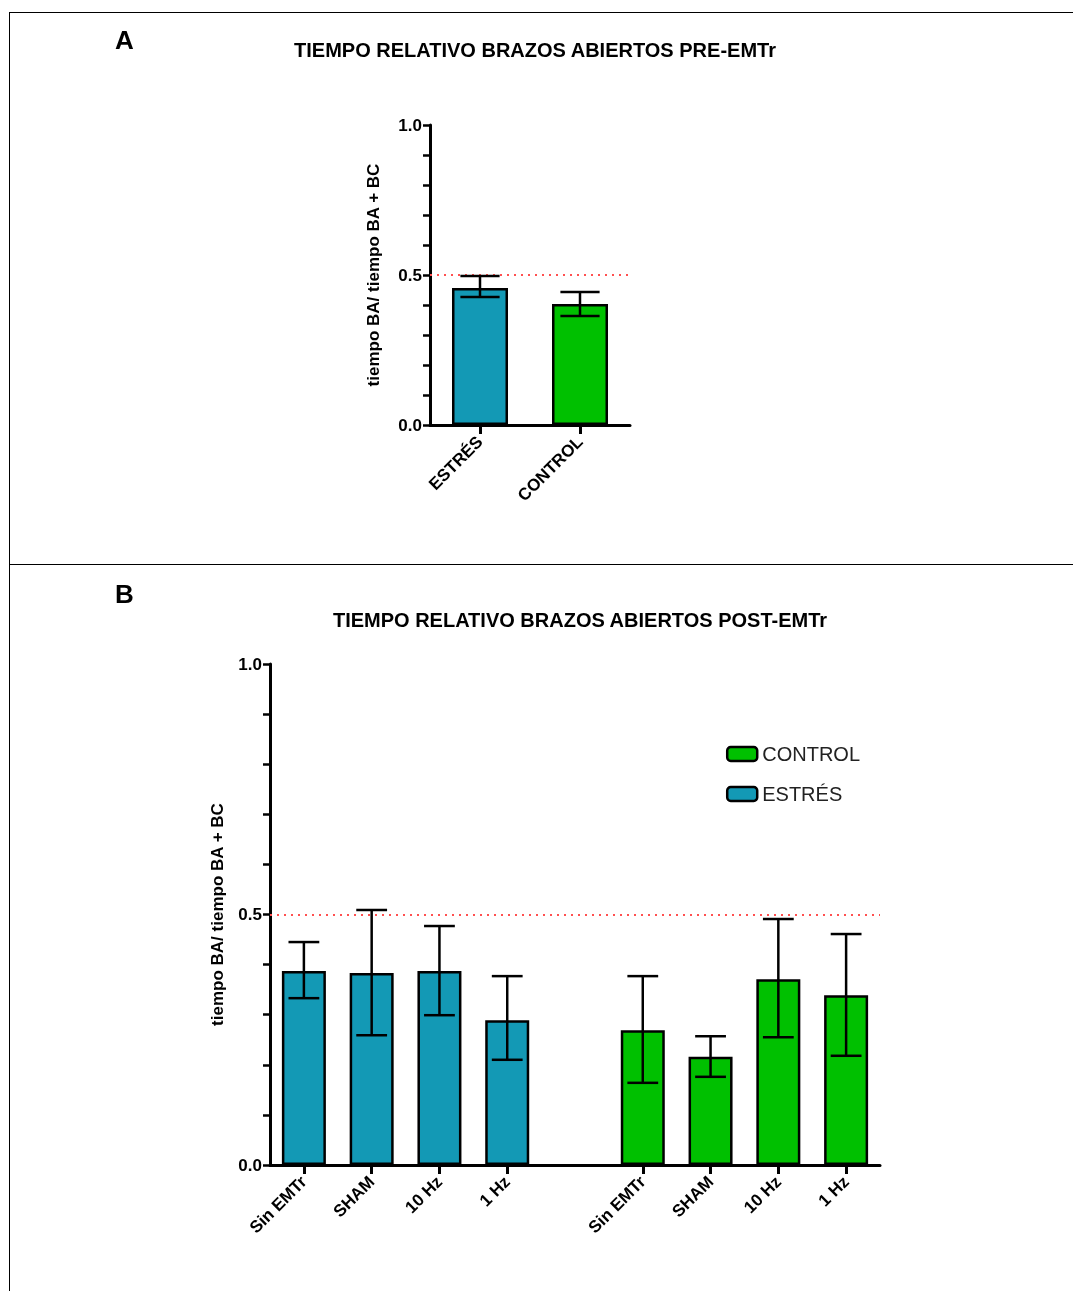 This screenshot has height=1291, width=1073. Describe the element at coordinates (802, 794) in the screenshot. I see `legend-label: ESTRÉS` at that location.